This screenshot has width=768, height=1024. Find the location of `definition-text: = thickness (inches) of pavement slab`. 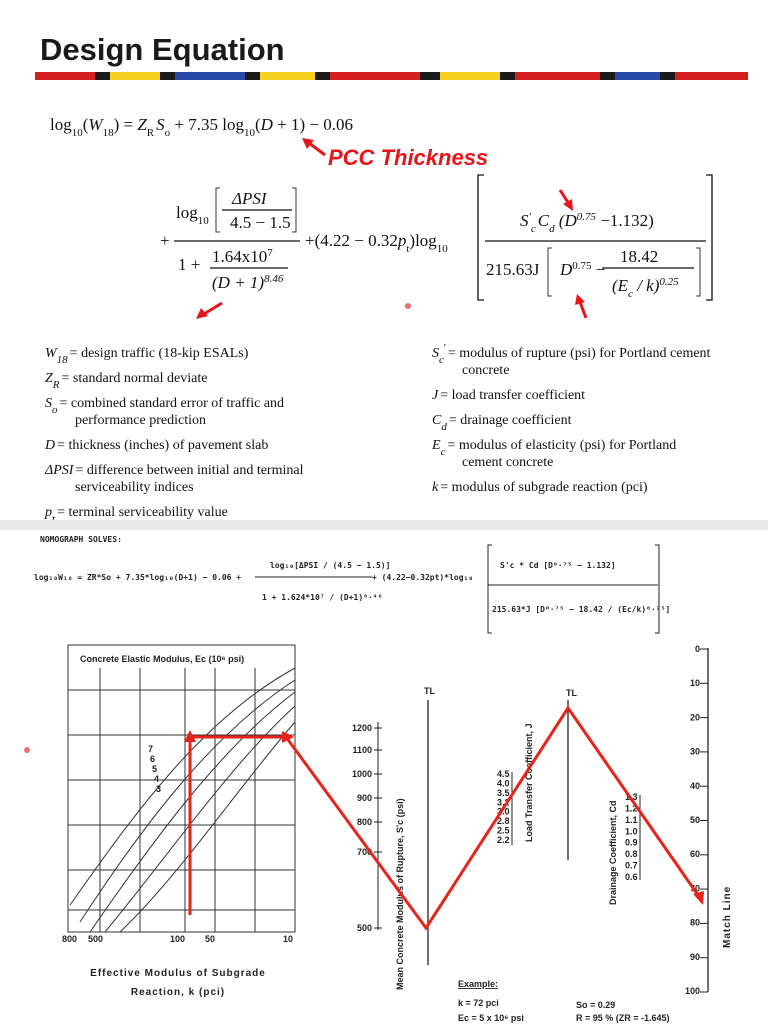

definition-text: = thickness (inches) of pavement slab is located at coordinates (162, 445).